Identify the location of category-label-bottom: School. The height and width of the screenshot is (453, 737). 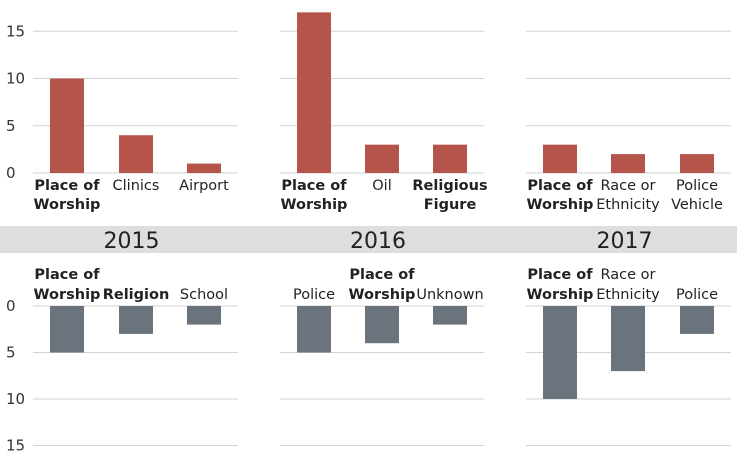
(204, 295).